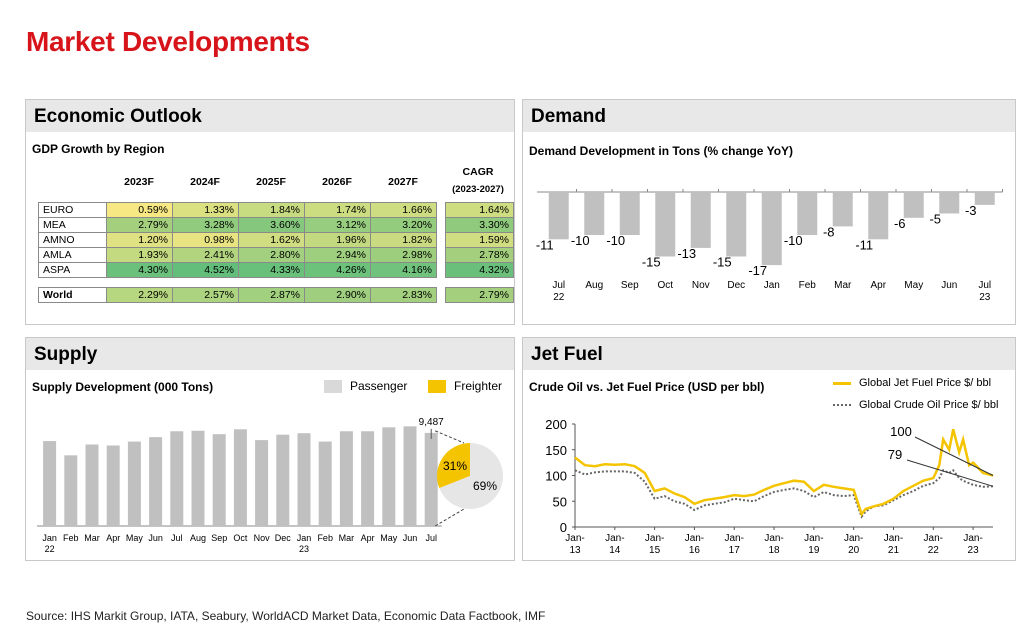 This screenshot has width=1024, height=630. Describe the element at coordinates (276, 240) in the screenshot. I see `gdp-row: AMNO 1.20% 0.98% 1.62% 1.96% 1.82% 1.59%` at that location.